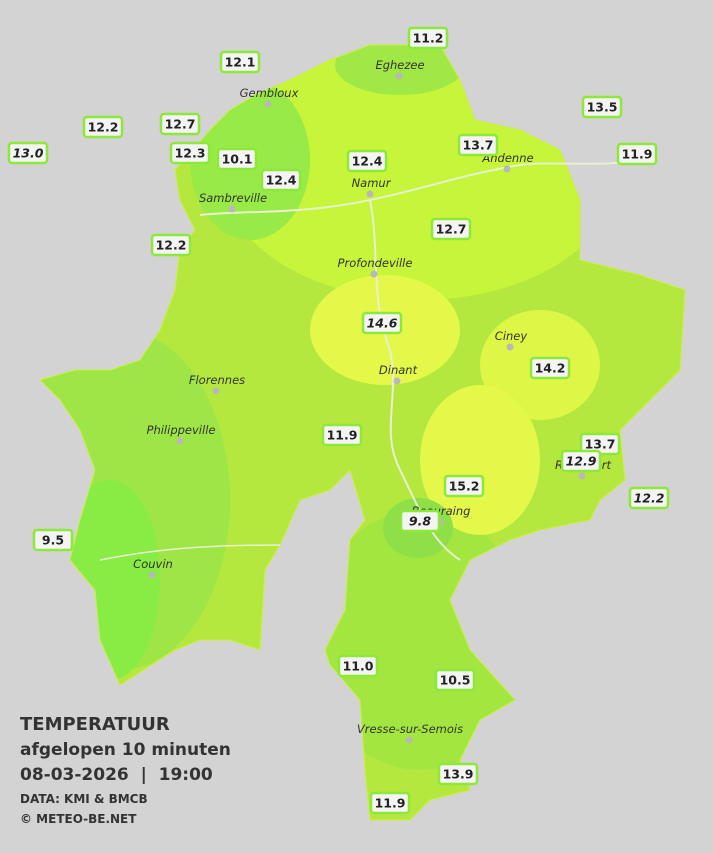 The height and width of the screenshot is (853, 713). What do you see at coordinates (375, 263) in the screenshot?
I see `city-label: Profondeville` at bounding box center [375, 263].